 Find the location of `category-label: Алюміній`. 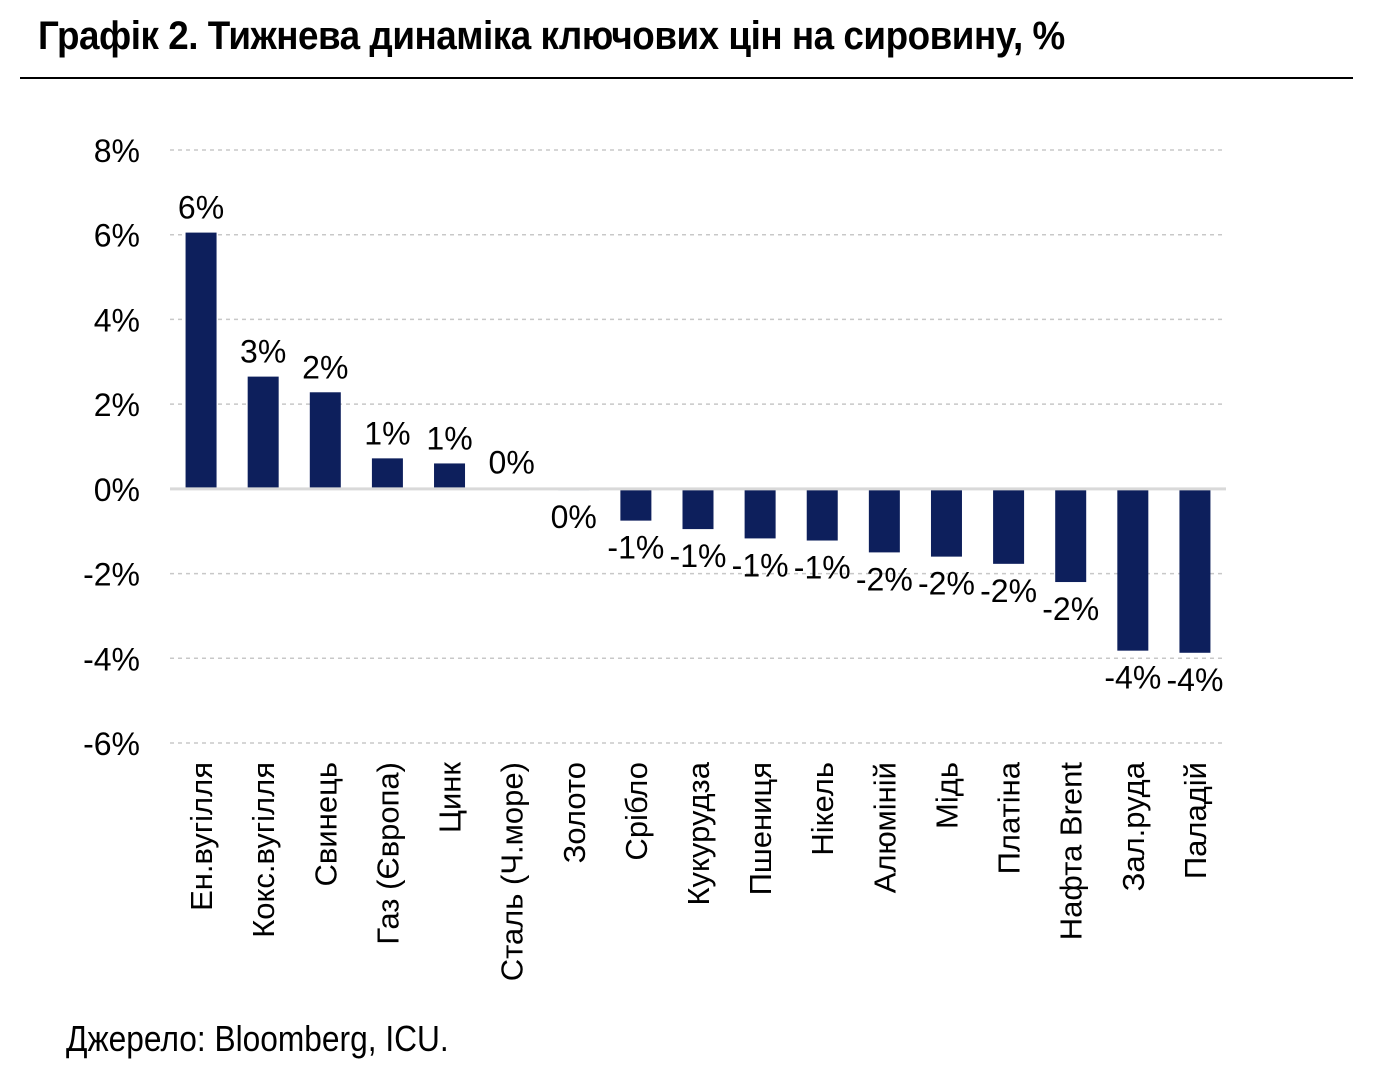

category-label: Алюміній is located at coordinates (884, 827).